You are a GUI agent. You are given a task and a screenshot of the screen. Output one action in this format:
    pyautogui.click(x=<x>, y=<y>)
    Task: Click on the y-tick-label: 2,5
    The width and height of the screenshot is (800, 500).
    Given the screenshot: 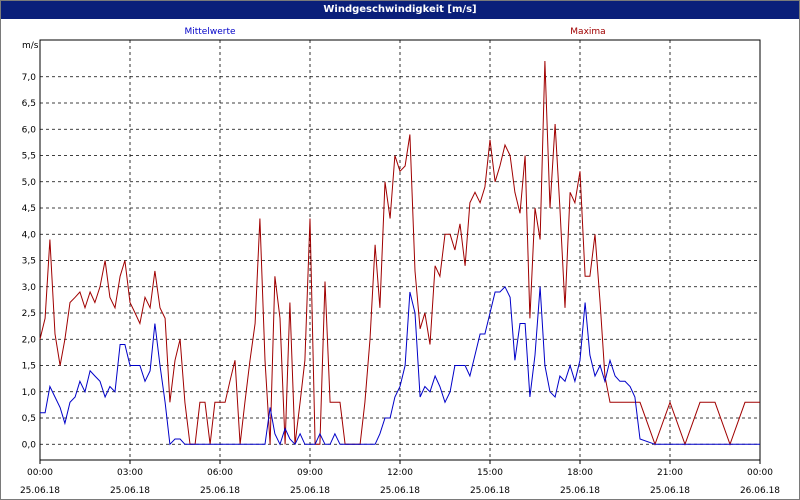 What is the action you would take?
    pyautogui.click(x=29, y=314)
    